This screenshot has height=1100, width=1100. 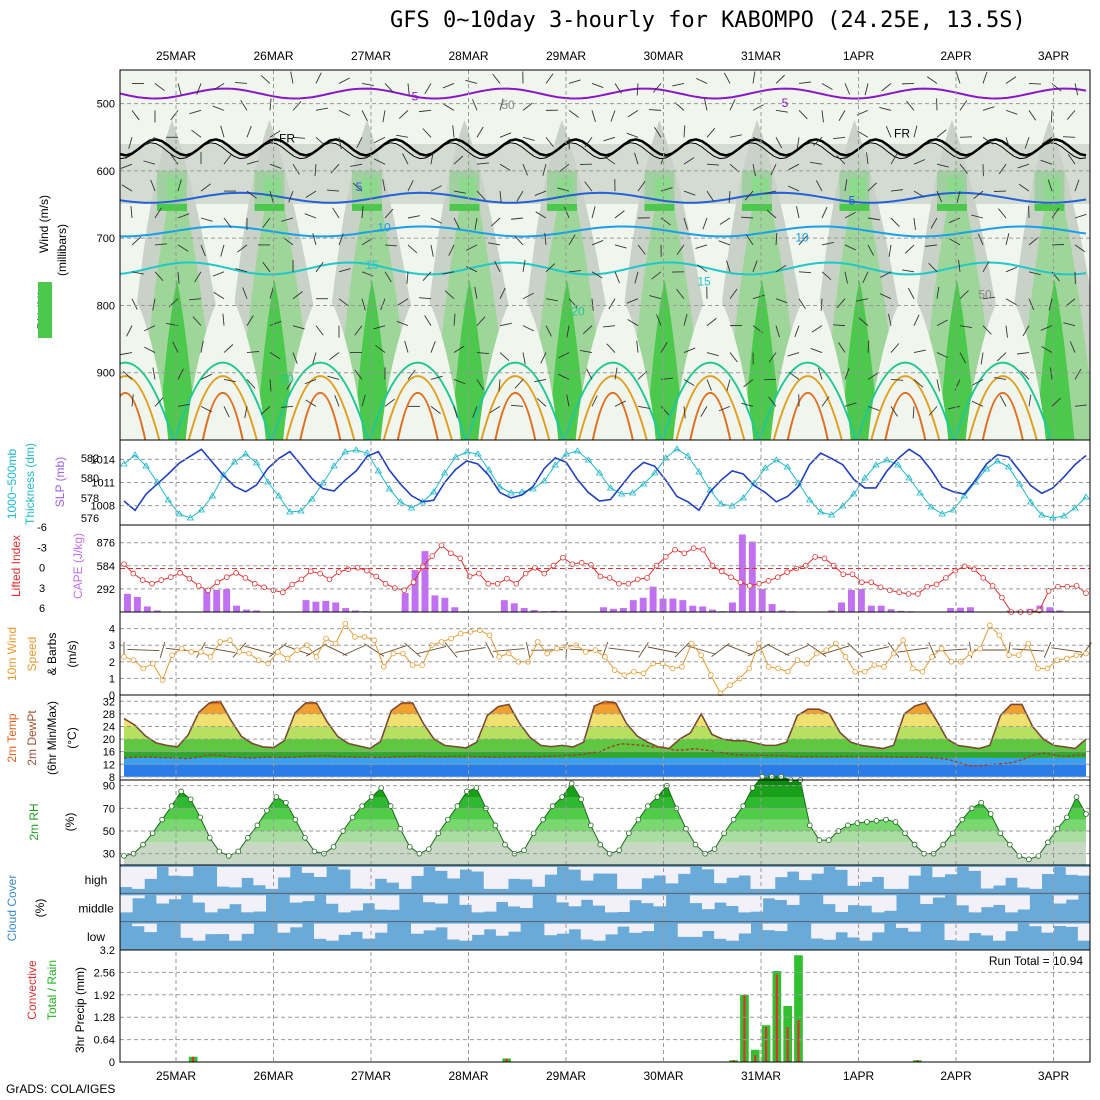 I want to click on date-label-top: 28MAR, so click(x=468, y=56).